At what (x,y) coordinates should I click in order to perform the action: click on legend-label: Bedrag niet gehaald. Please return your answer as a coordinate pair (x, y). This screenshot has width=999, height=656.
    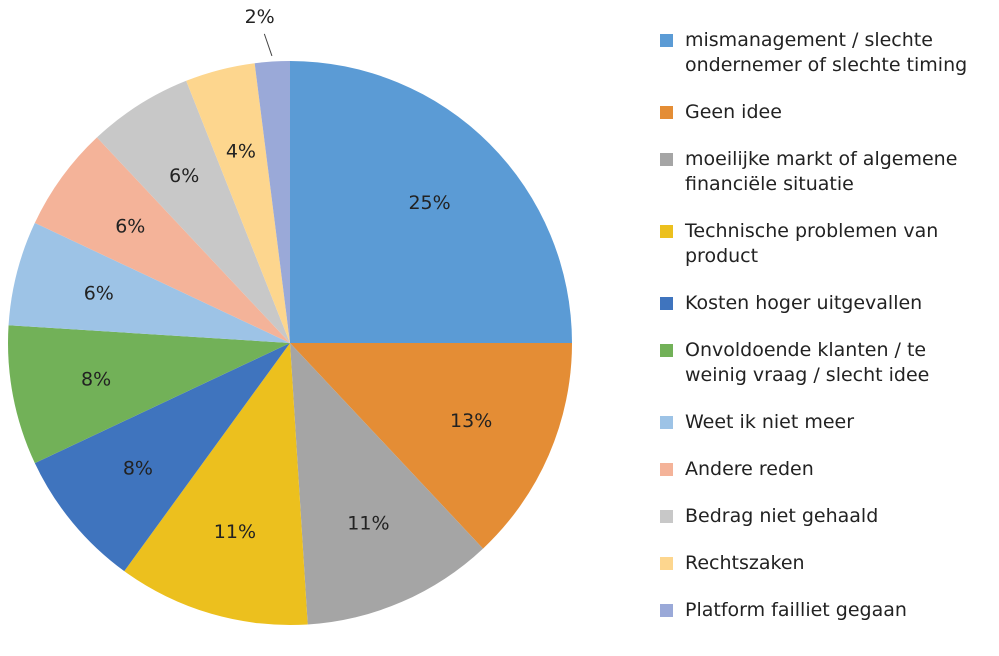
    Looking at the image, I should click on (782, 516).